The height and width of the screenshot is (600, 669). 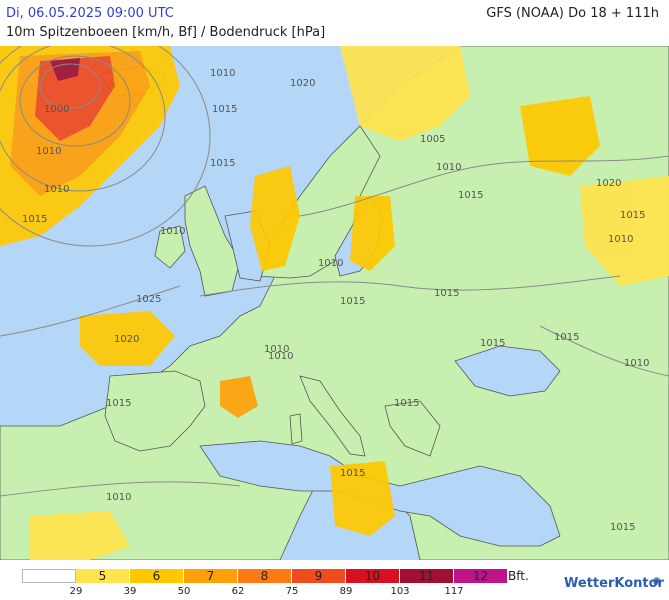 I want to click on legend-kmh-tick: 29, so click(x=76, y=591).